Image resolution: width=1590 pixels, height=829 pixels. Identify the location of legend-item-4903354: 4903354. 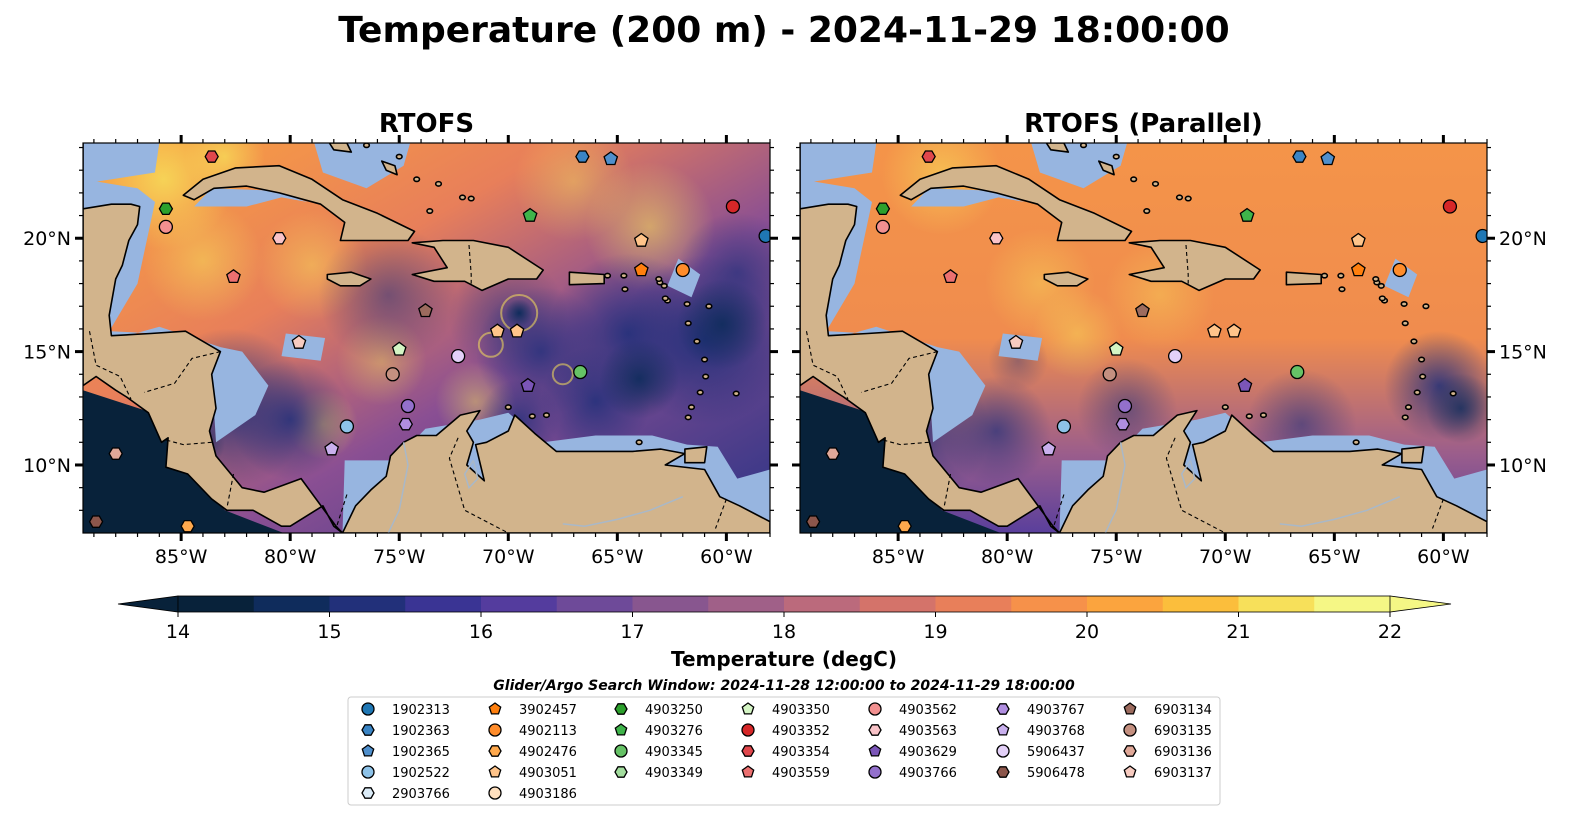
(785, 752).